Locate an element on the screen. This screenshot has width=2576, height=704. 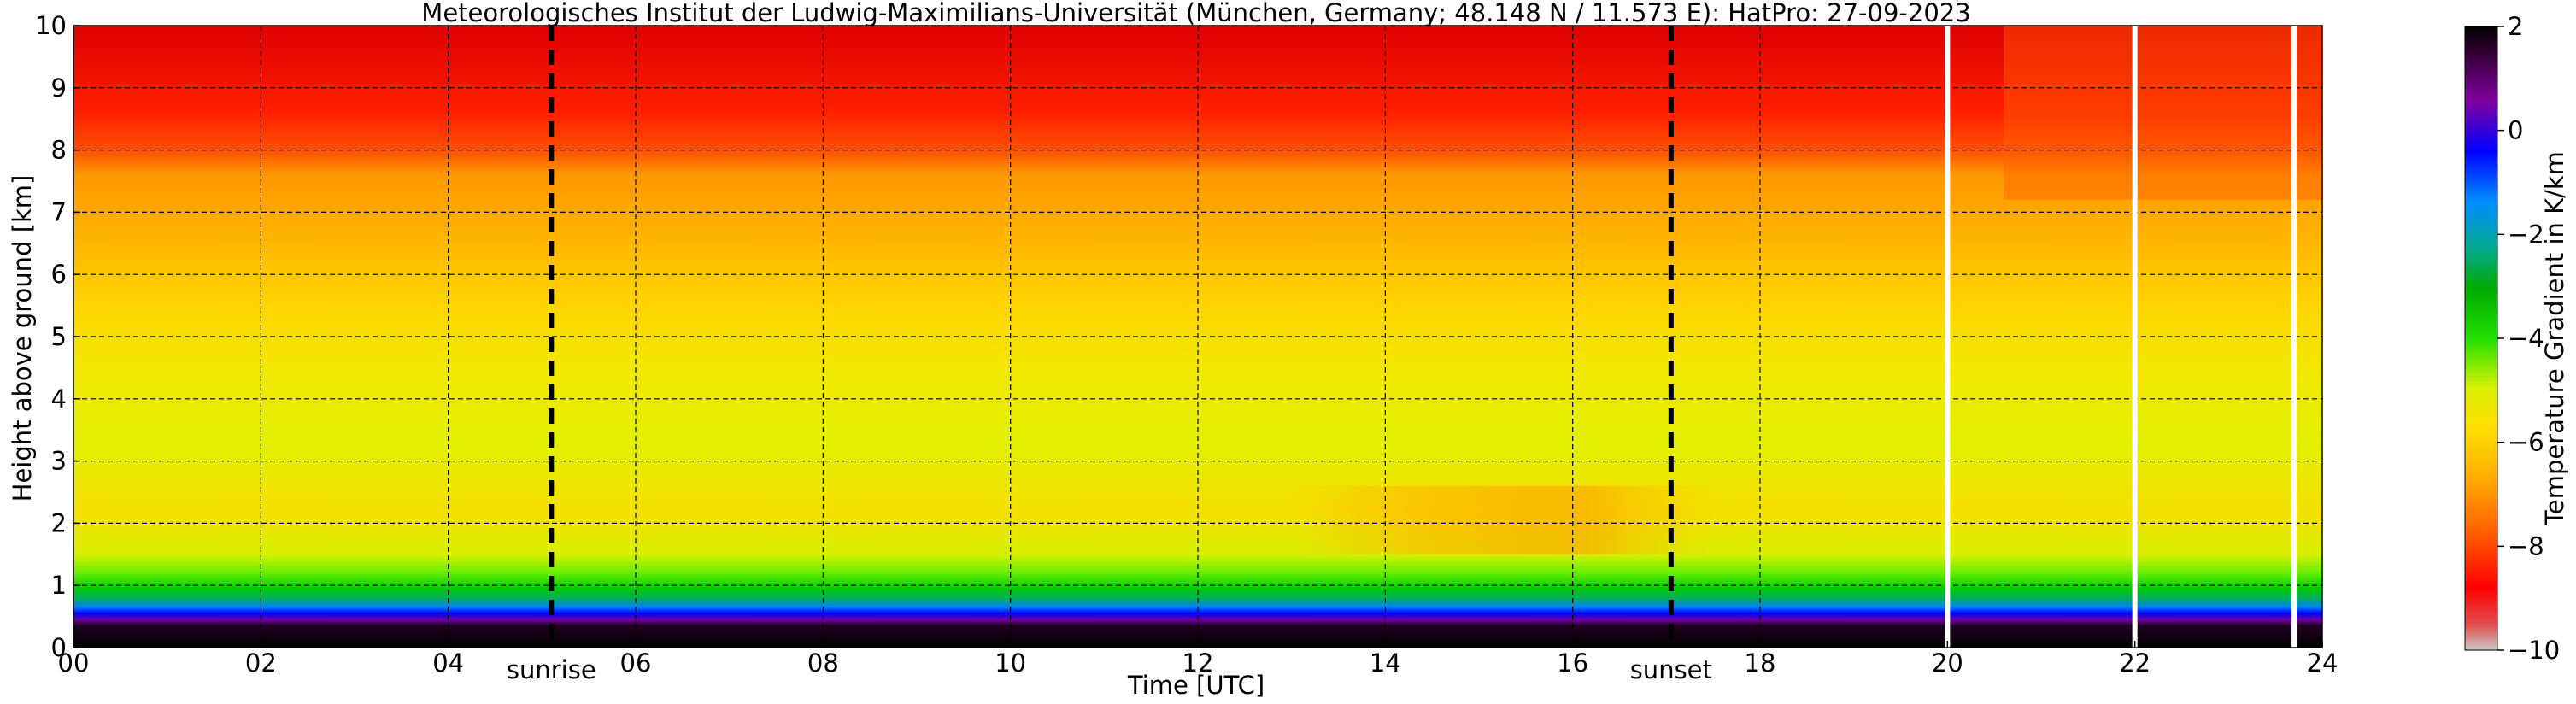
colorbar-label: Temperature Gradient in K/km is located at coordinates (2554, 338).